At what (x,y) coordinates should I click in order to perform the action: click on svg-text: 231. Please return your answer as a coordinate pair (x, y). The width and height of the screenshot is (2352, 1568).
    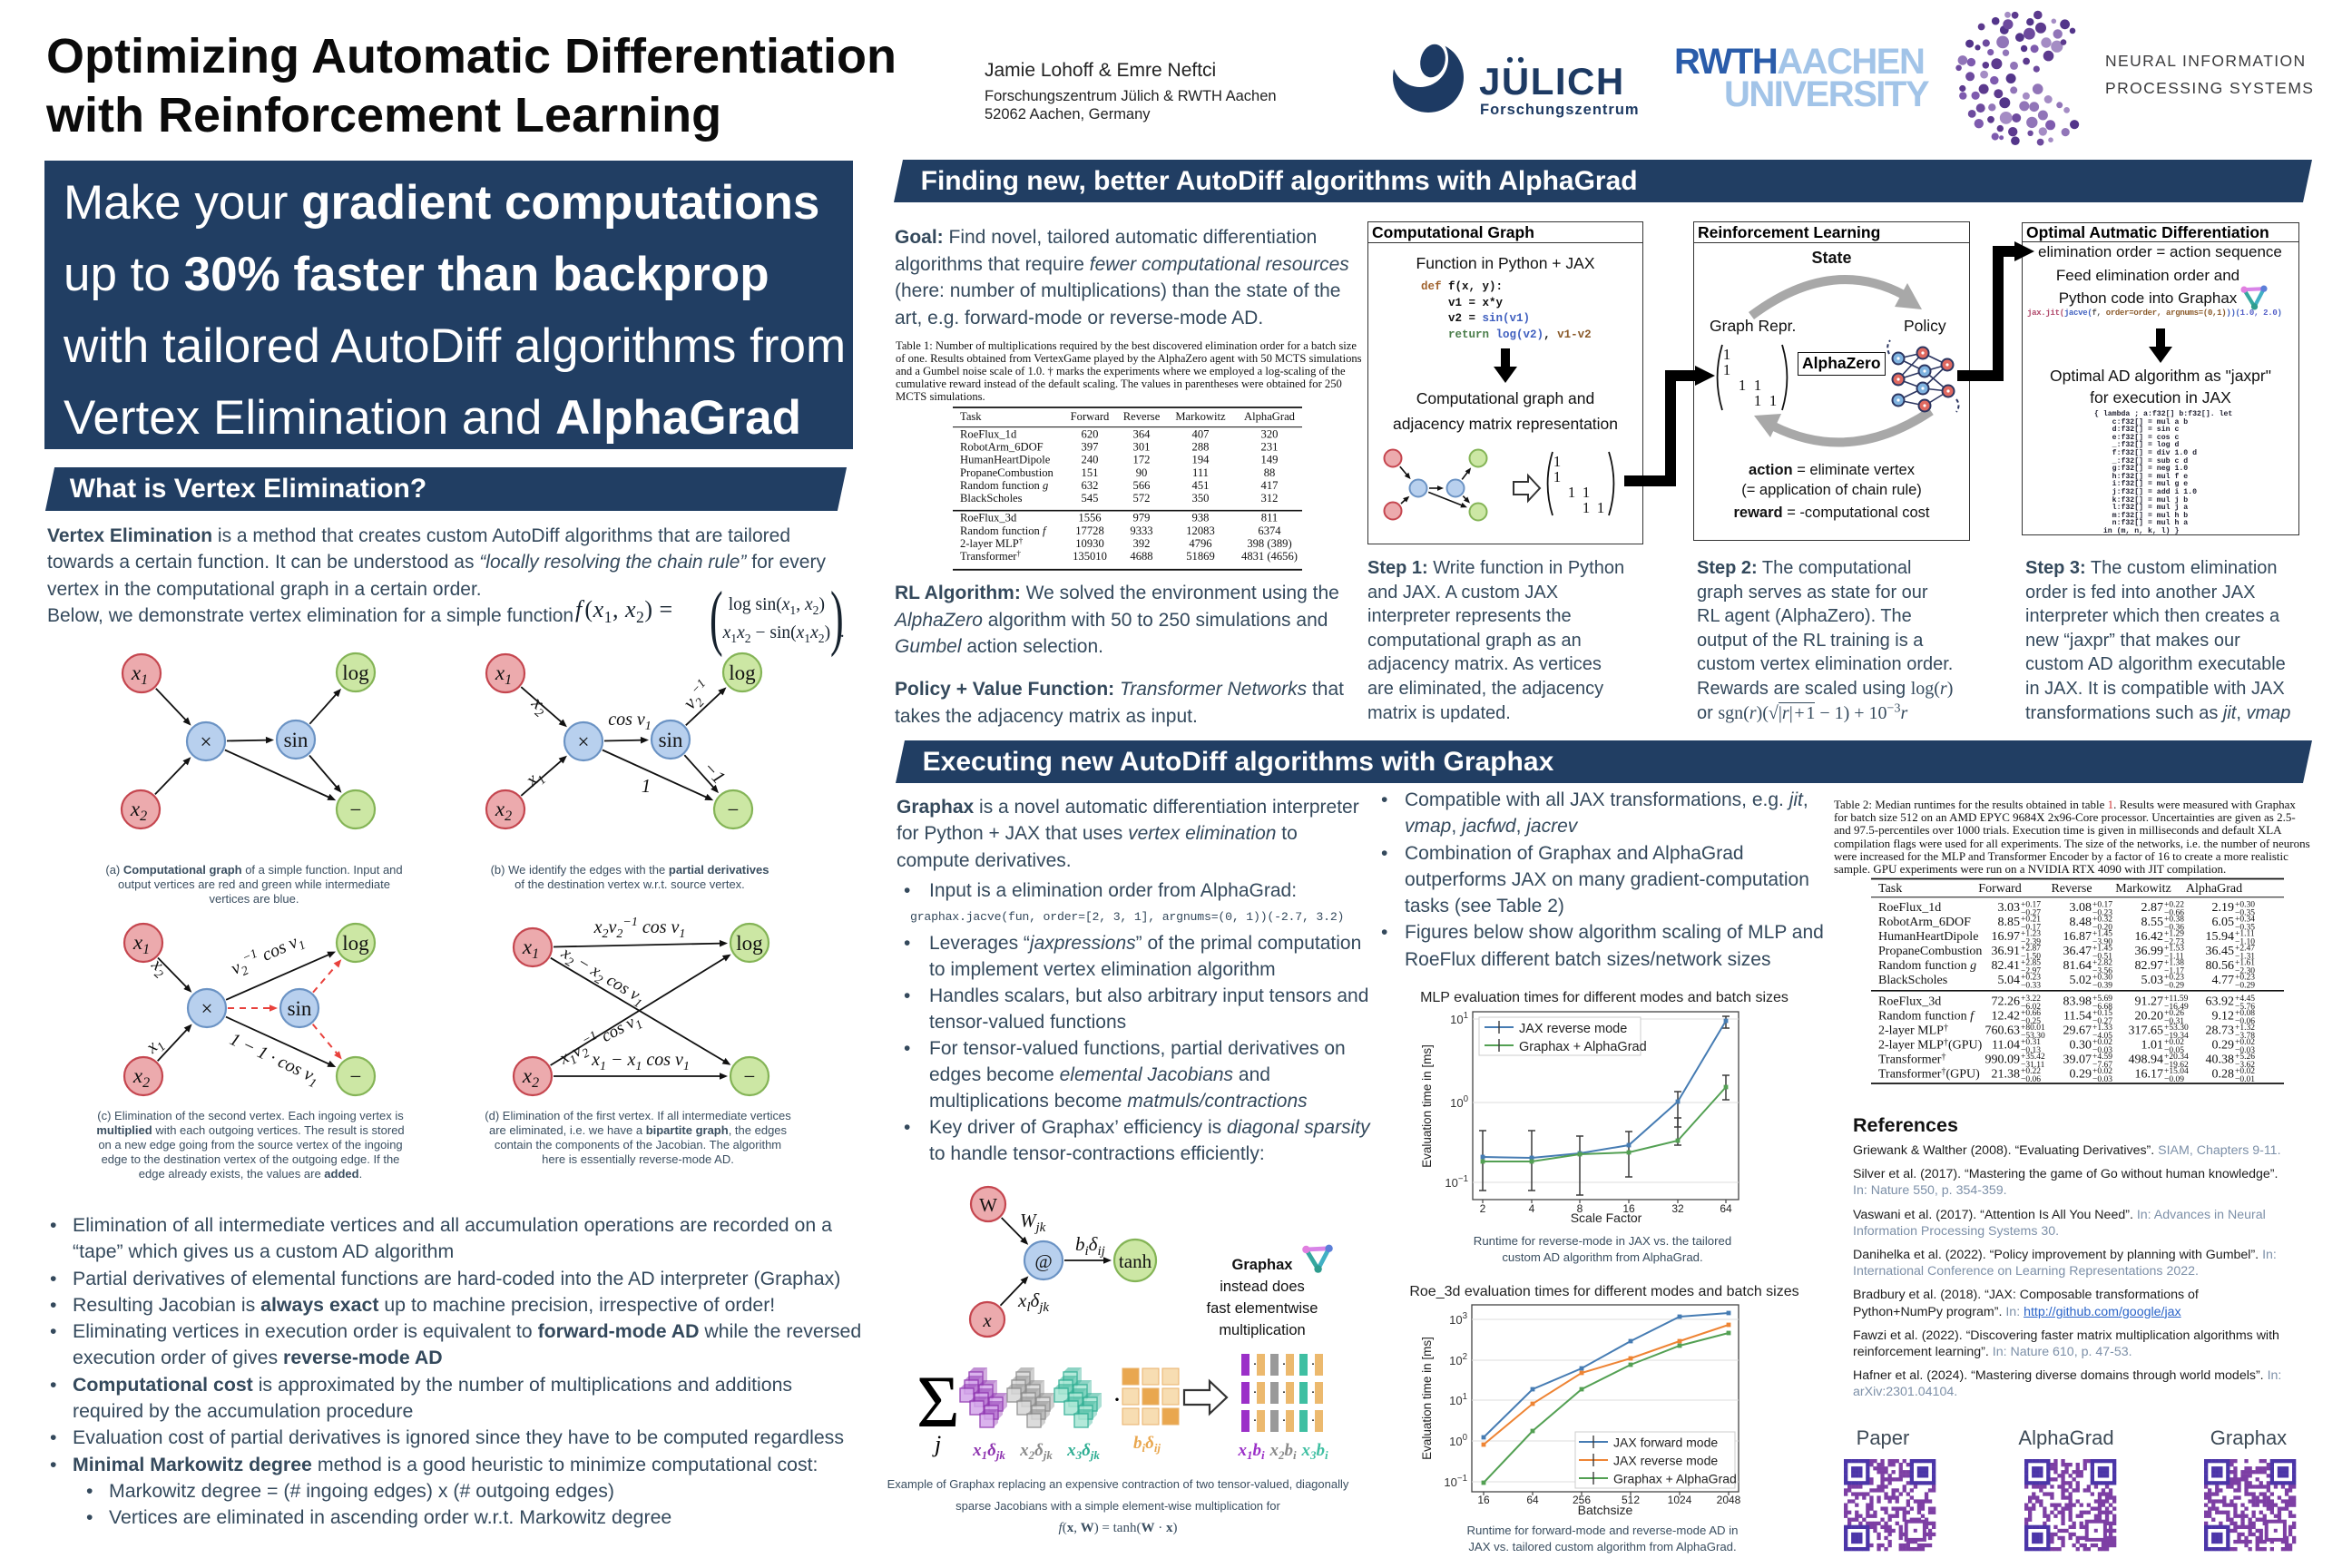
    Looking at the image, I should click on (1270, 447).